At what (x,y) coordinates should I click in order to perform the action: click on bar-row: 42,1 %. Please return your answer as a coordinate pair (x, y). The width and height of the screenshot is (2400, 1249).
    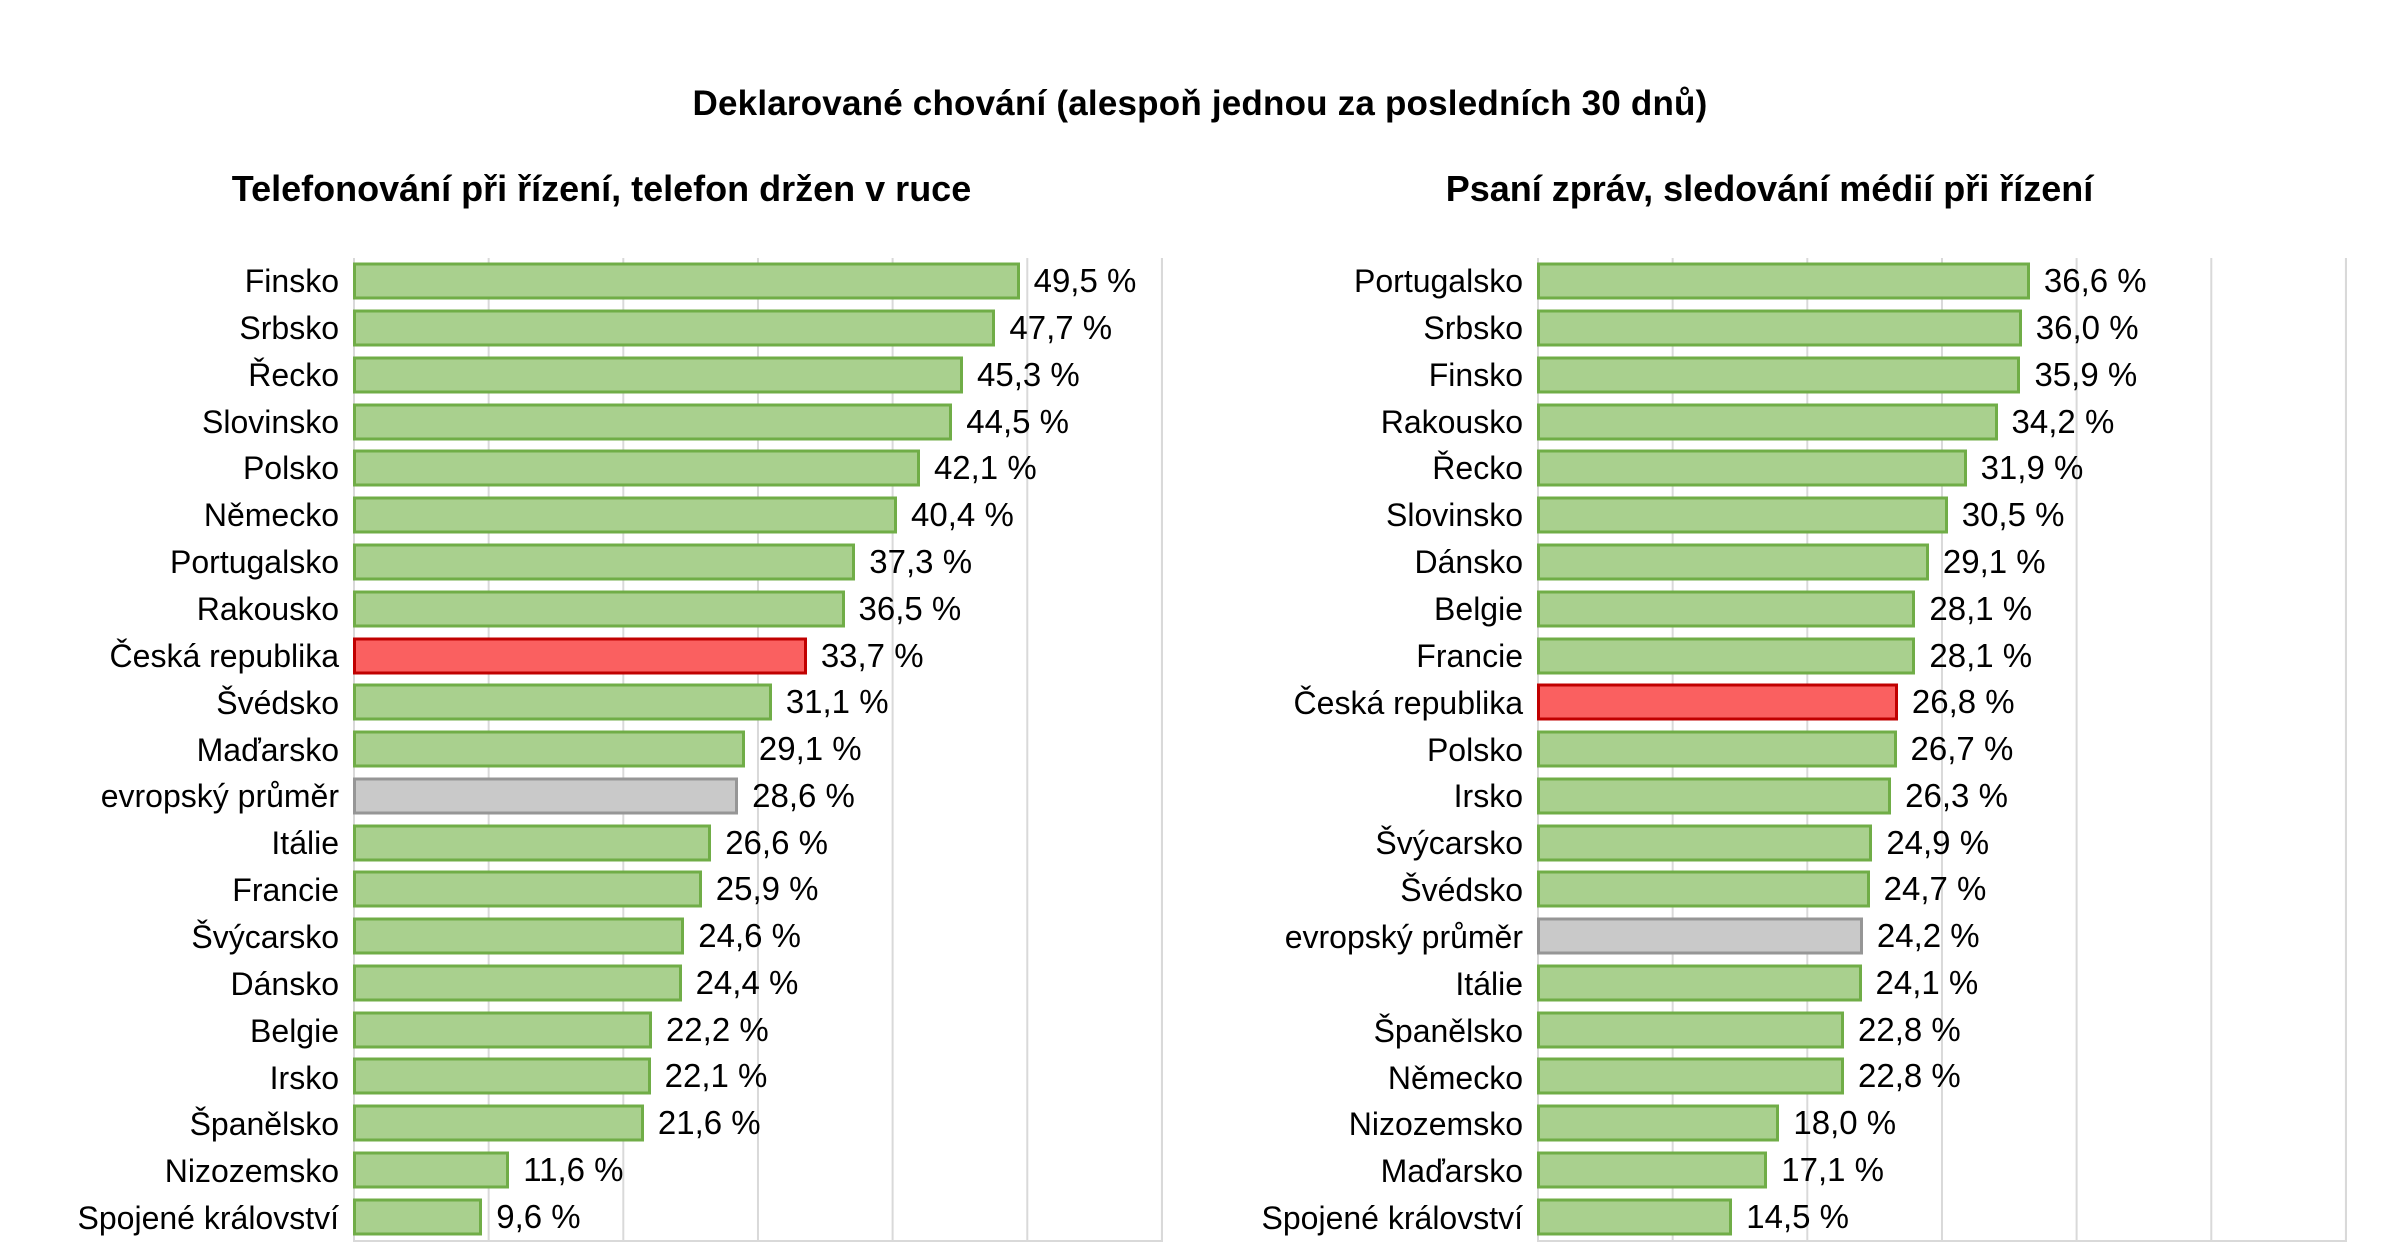
    Looking at the image, I should click on (757, 468).